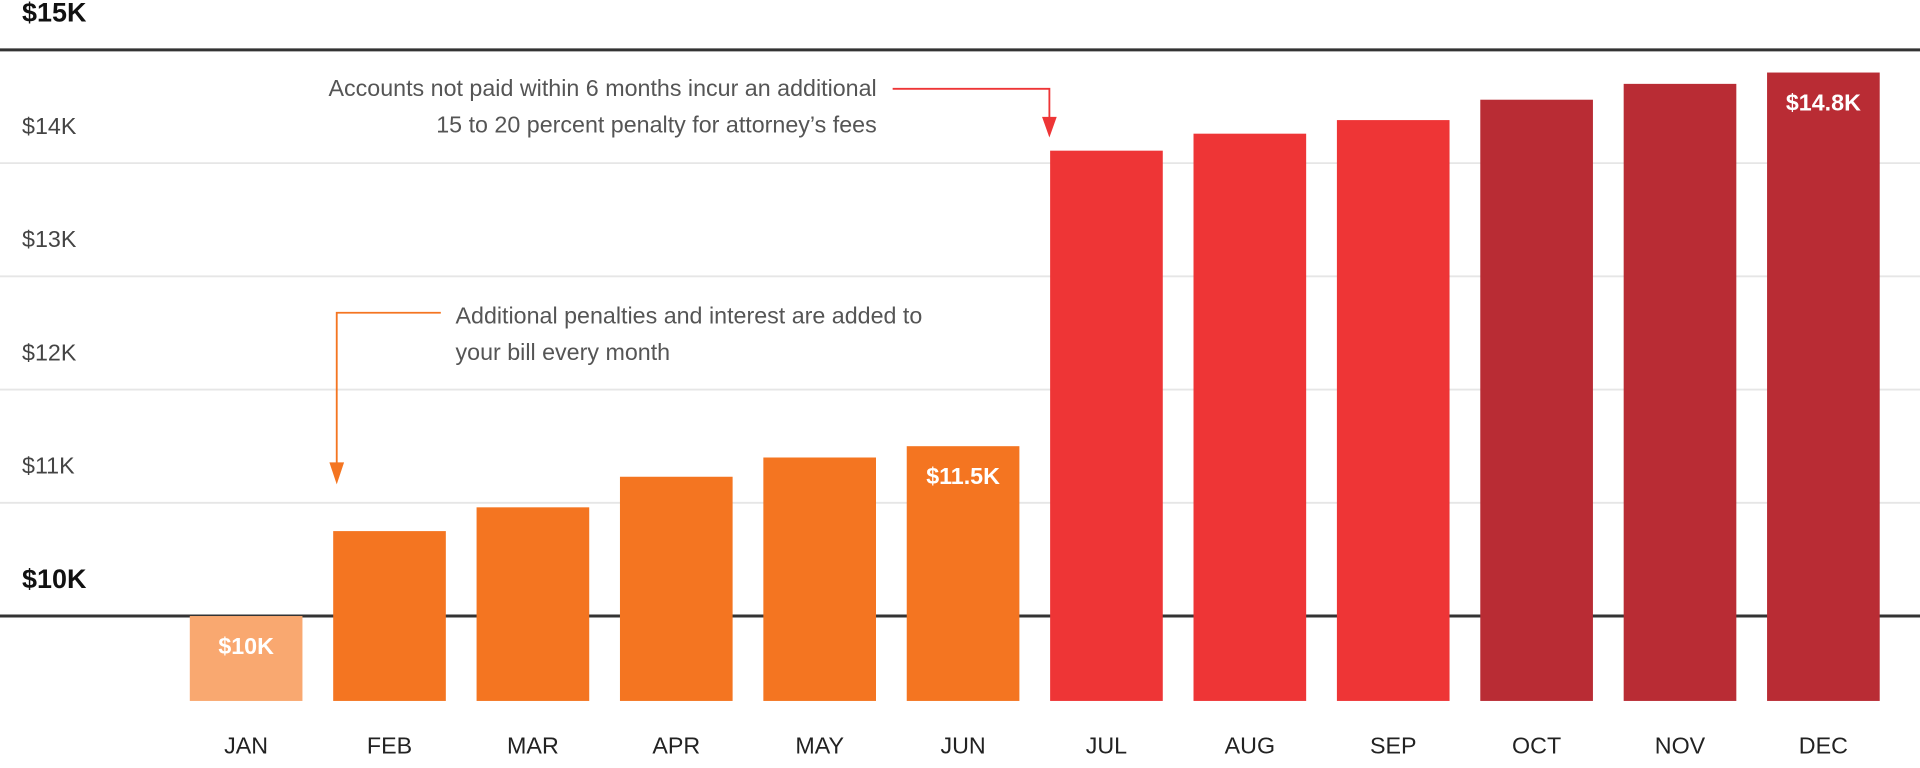  What do you see at coordinates (1823, 102) in the screenshot?
I see `value-label: $14.8K` at bounding box center [1823, 102].